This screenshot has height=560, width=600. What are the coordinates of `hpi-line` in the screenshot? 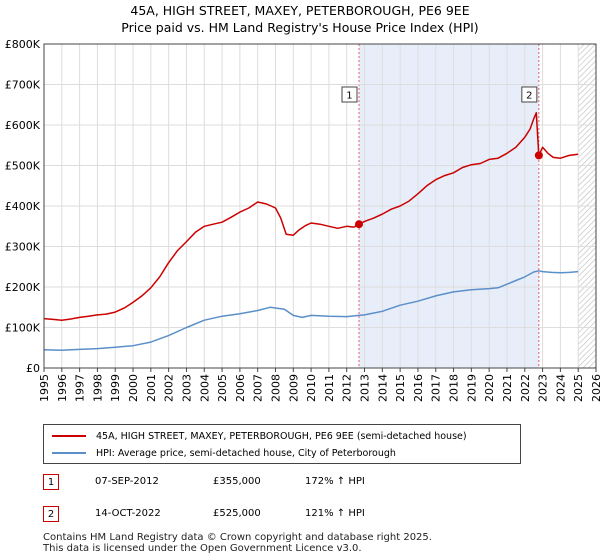 It's located at (311, 310).